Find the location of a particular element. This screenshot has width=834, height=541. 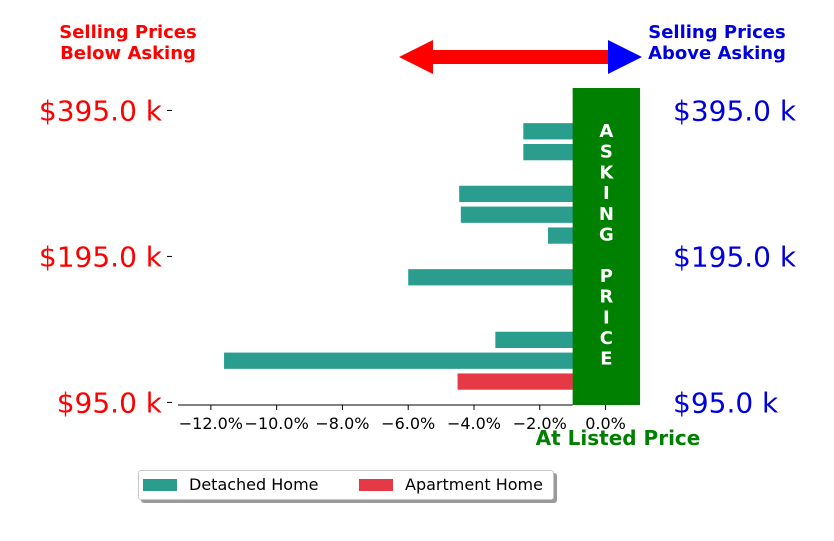

legend-swatch-apartment is located at coordinates (376, 484).